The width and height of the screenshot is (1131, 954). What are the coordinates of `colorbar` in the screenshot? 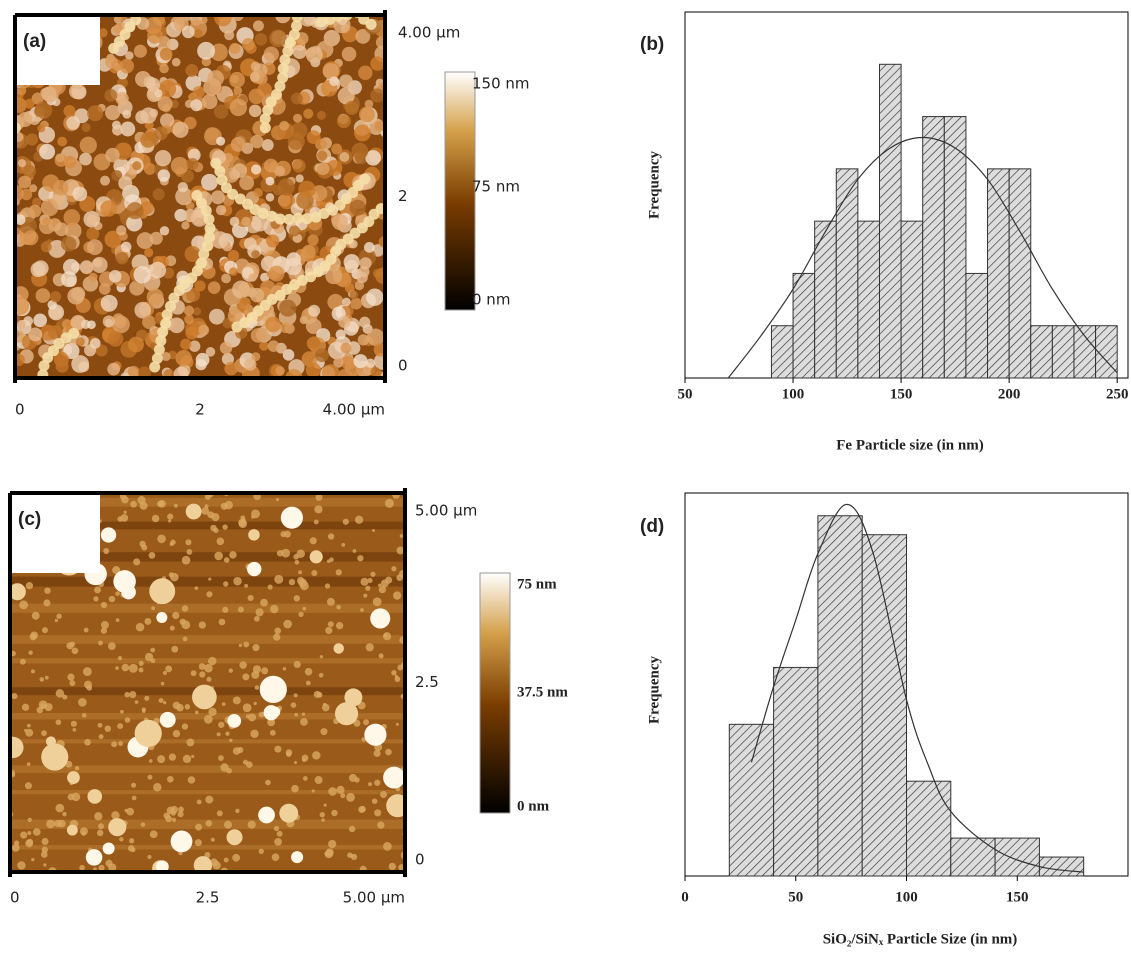 It's located at (495, 693).